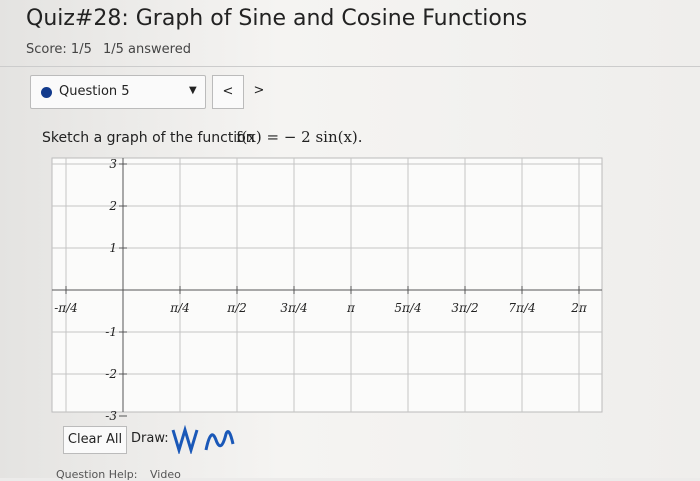  What do you see at coordinates (236, 308) in the screenshot?
I see `x-tick-label: π/2` at bounding box center [236, 308].